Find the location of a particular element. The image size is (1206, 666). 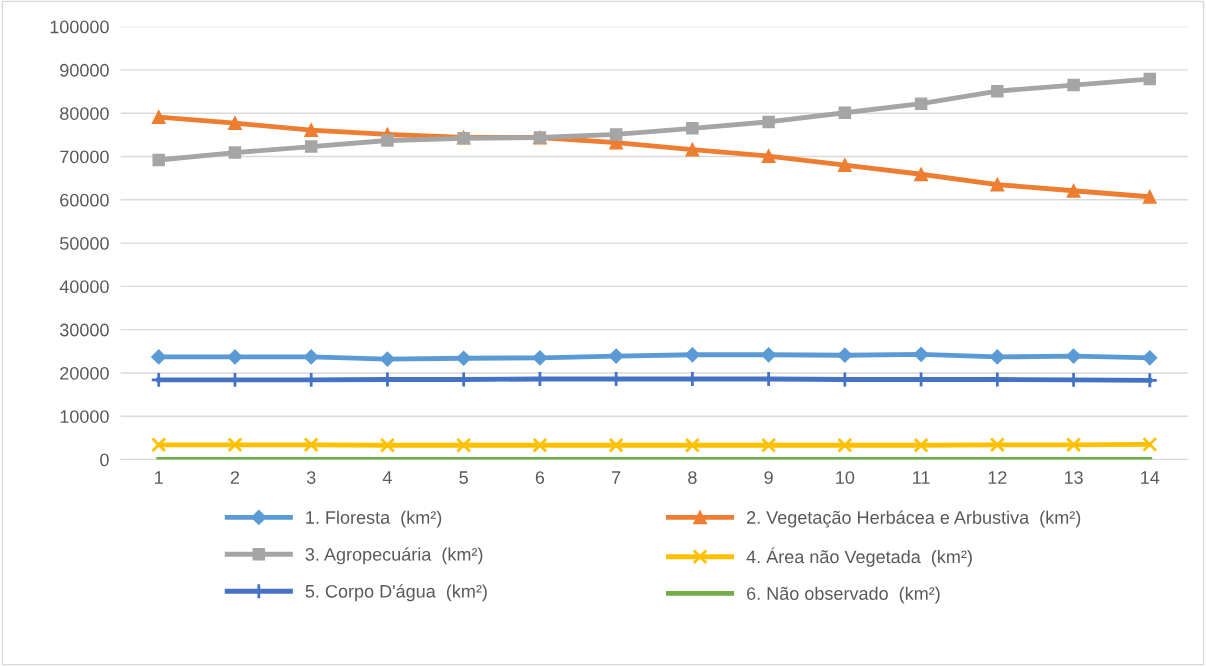

y-tick-label: 90000 is located at coordinates (84, 70).